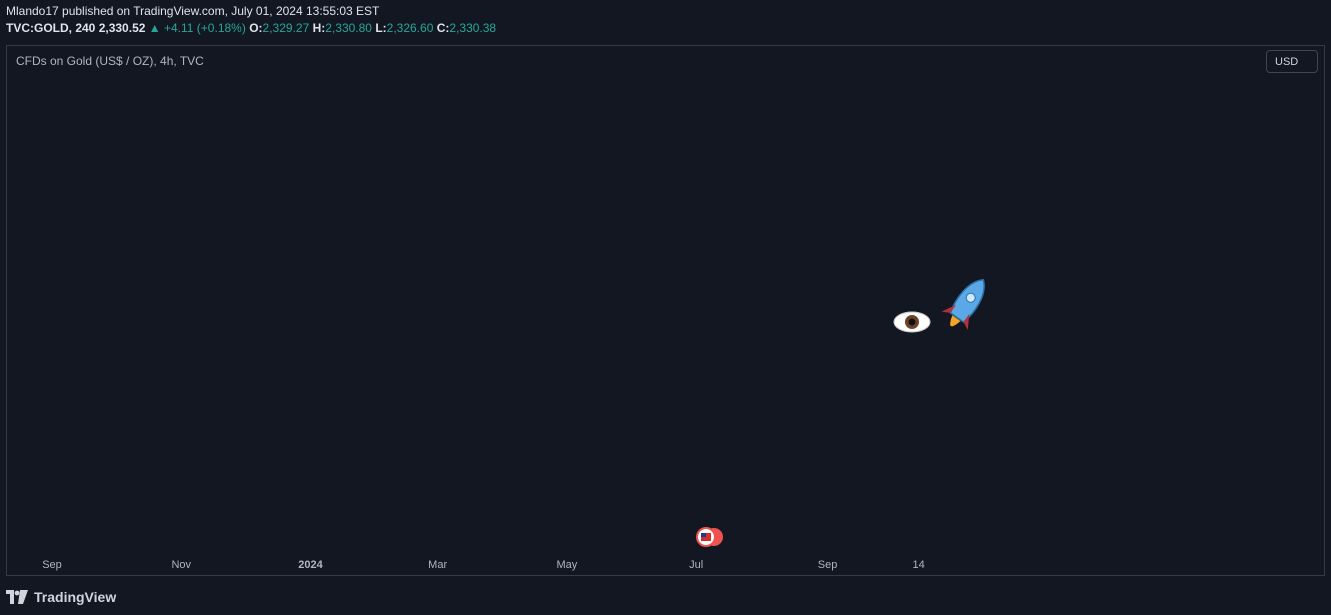 This screenshot has height=615, width=1331. What do you see at coordinates (473, 28) in the screenshot?
I see `close-value: 2,330.38` at bounding box center [473, 28].